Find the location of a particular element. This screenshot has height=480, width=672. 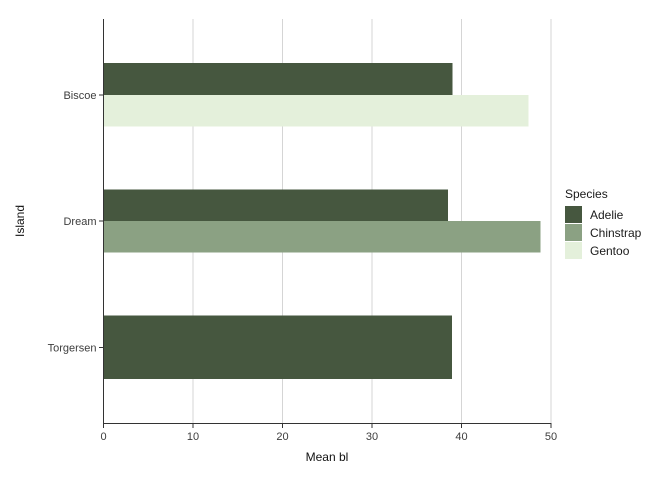

bar-chinstrap-dream is located at coordinates (322, 237).